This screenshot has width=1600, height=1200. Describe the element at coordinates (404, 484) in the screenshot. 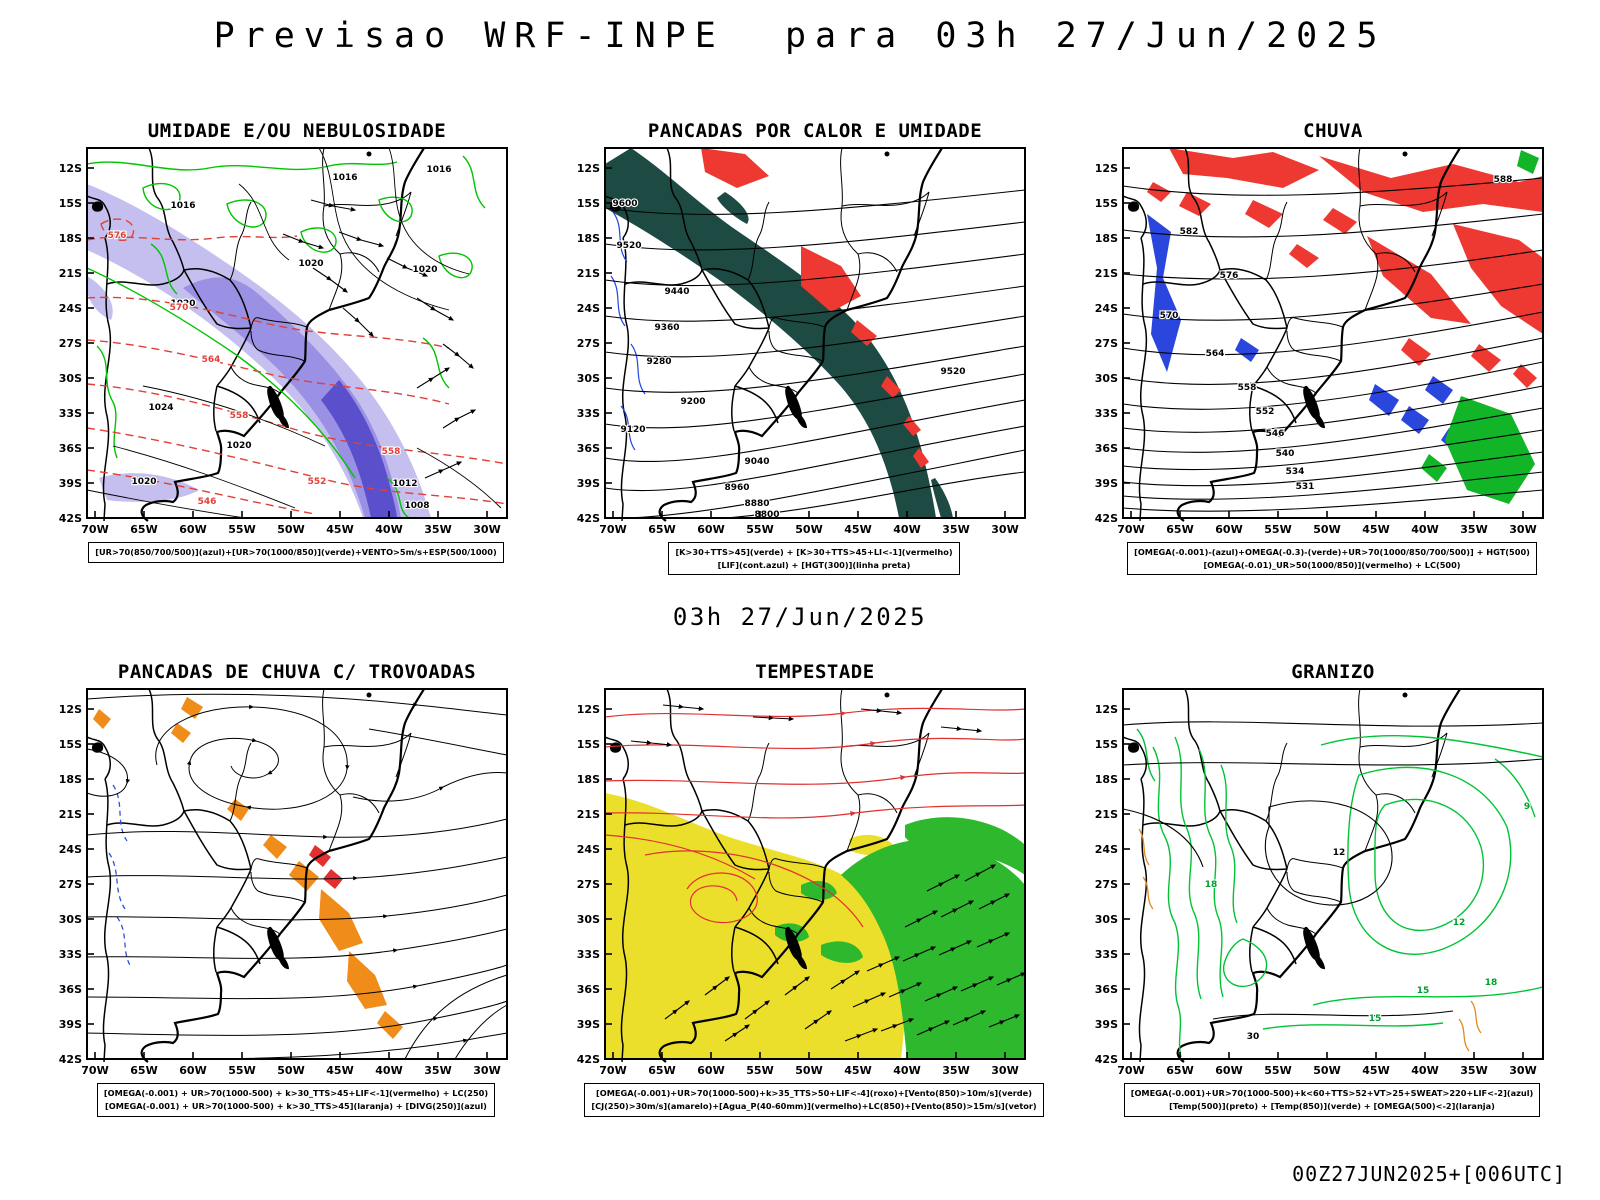

I see `svg-text: 1012` at that location.